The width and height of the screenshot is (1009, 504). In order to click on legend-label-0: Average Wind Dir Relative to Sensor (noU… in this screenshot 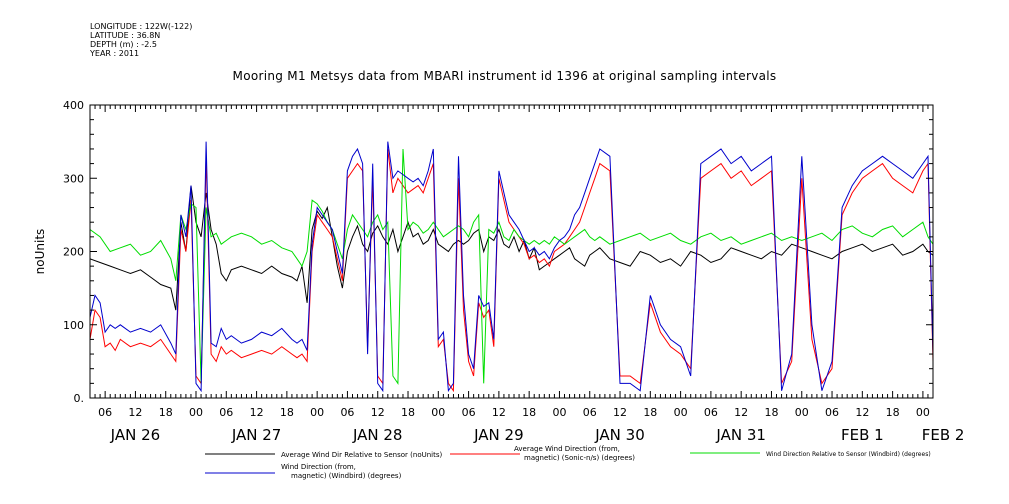, I will do `click(361, 455)`.